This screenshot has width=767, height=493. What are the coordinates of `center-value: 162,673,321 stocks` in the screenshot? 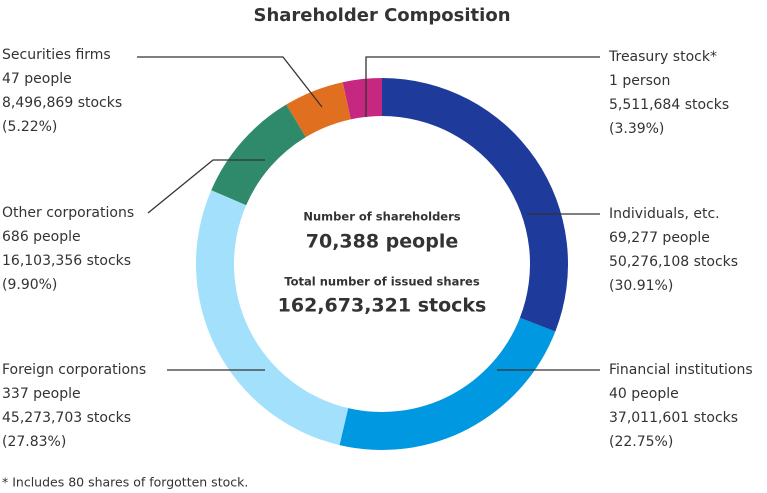 It's located at (382, 306).